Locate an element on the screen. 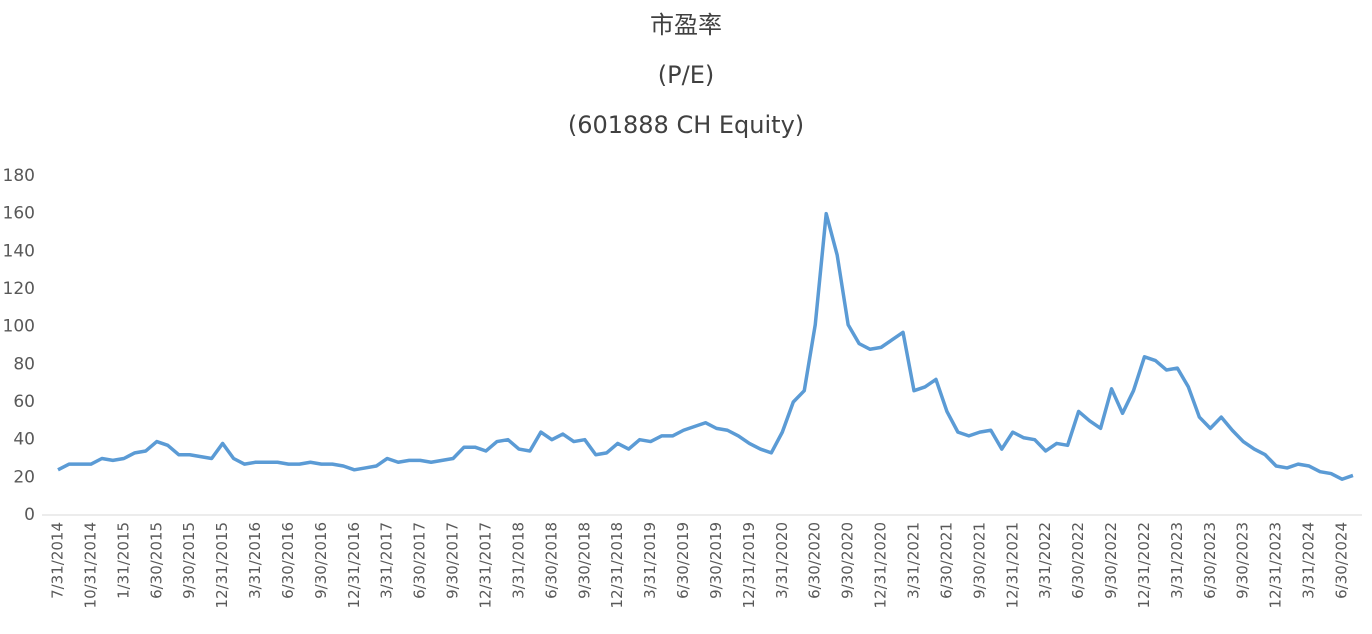 This screenshot has height=634, width=1372. chart-subtitle: (601888 CH Equity) is located at coordinates (686, 125).